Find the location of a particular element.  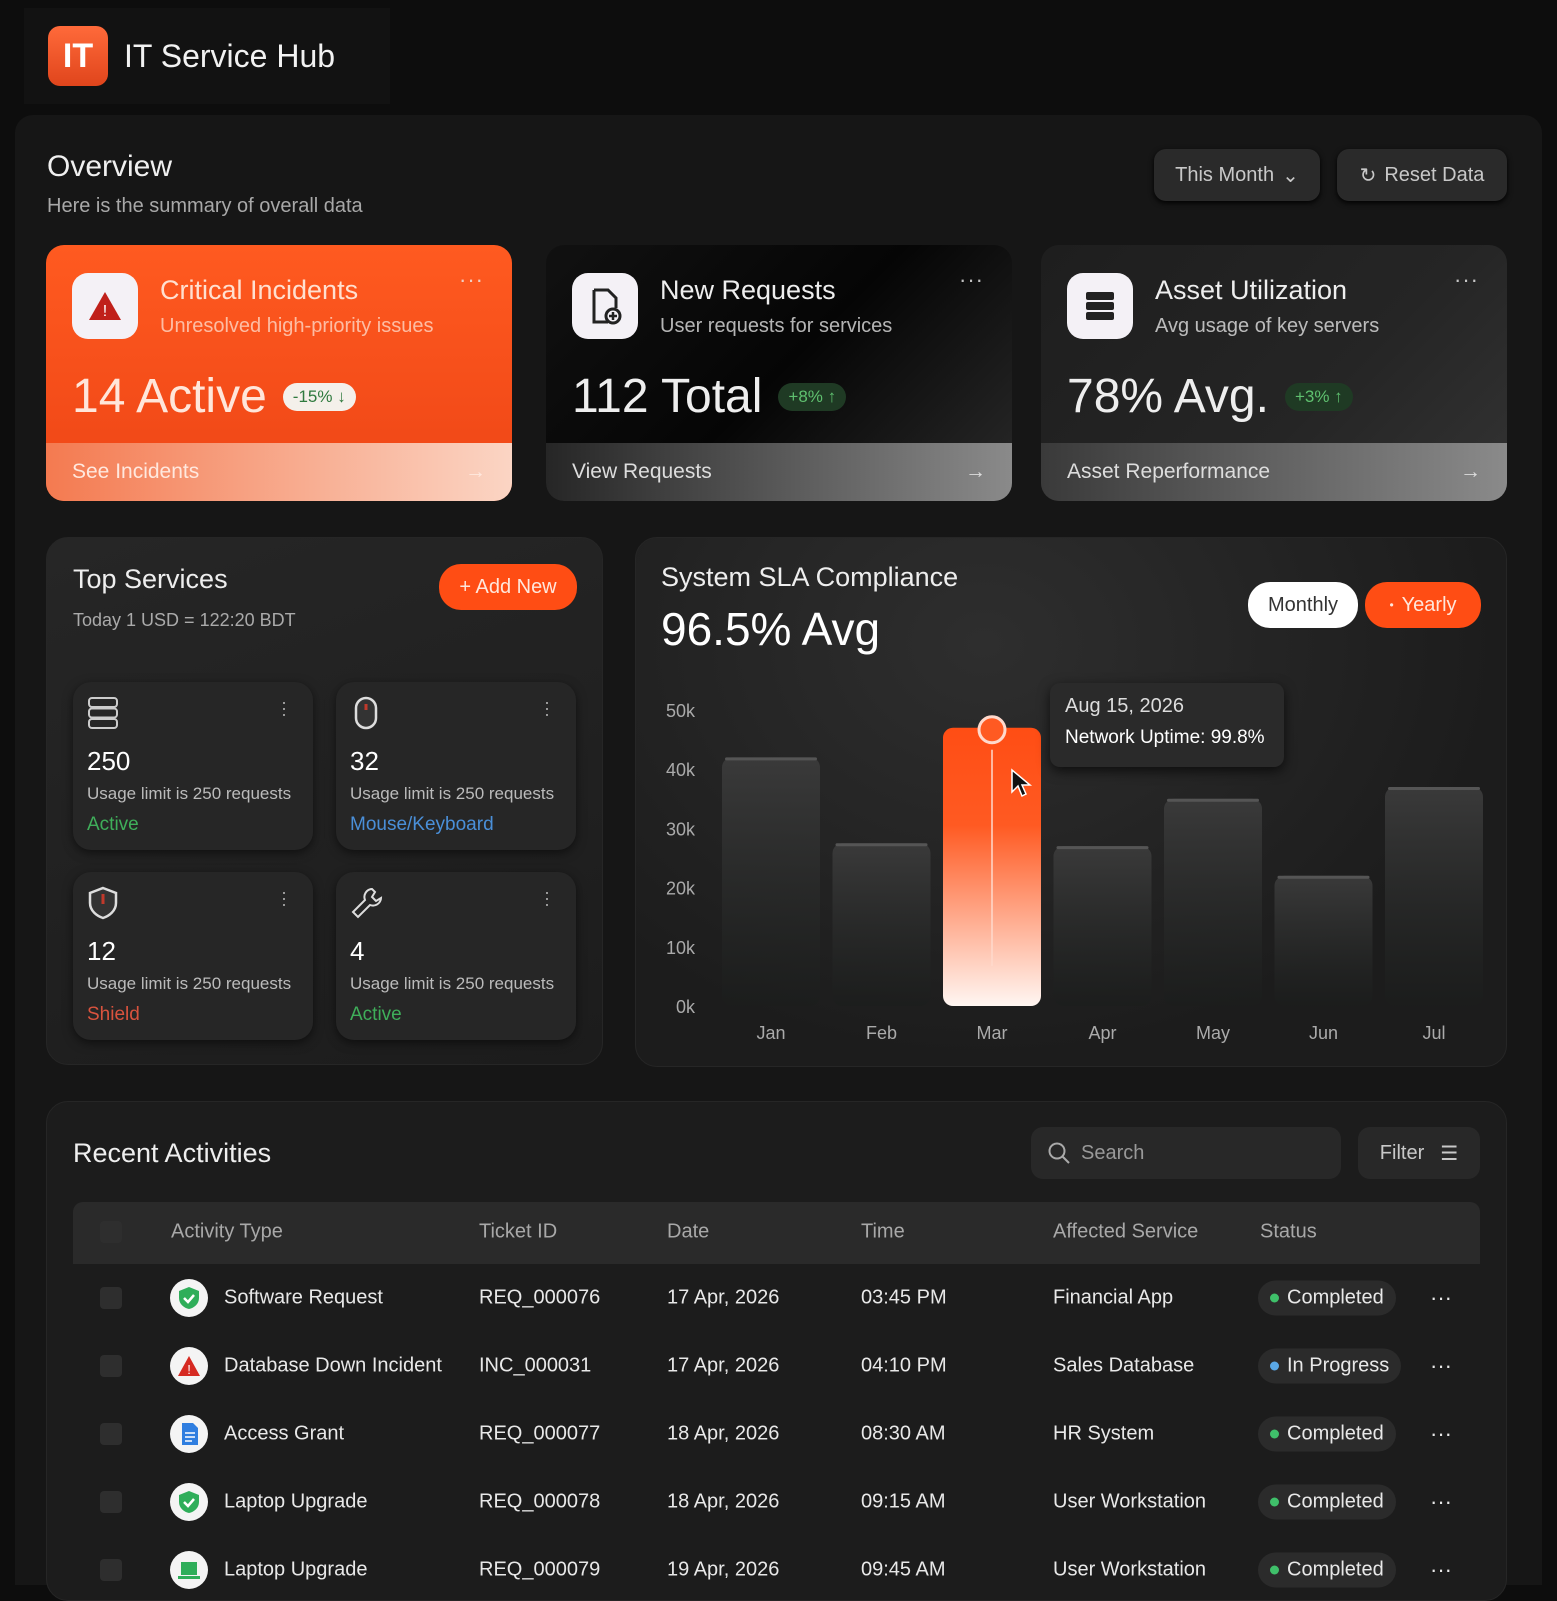

x-tick-label: Jul is located at coordinates (1433, 1033).